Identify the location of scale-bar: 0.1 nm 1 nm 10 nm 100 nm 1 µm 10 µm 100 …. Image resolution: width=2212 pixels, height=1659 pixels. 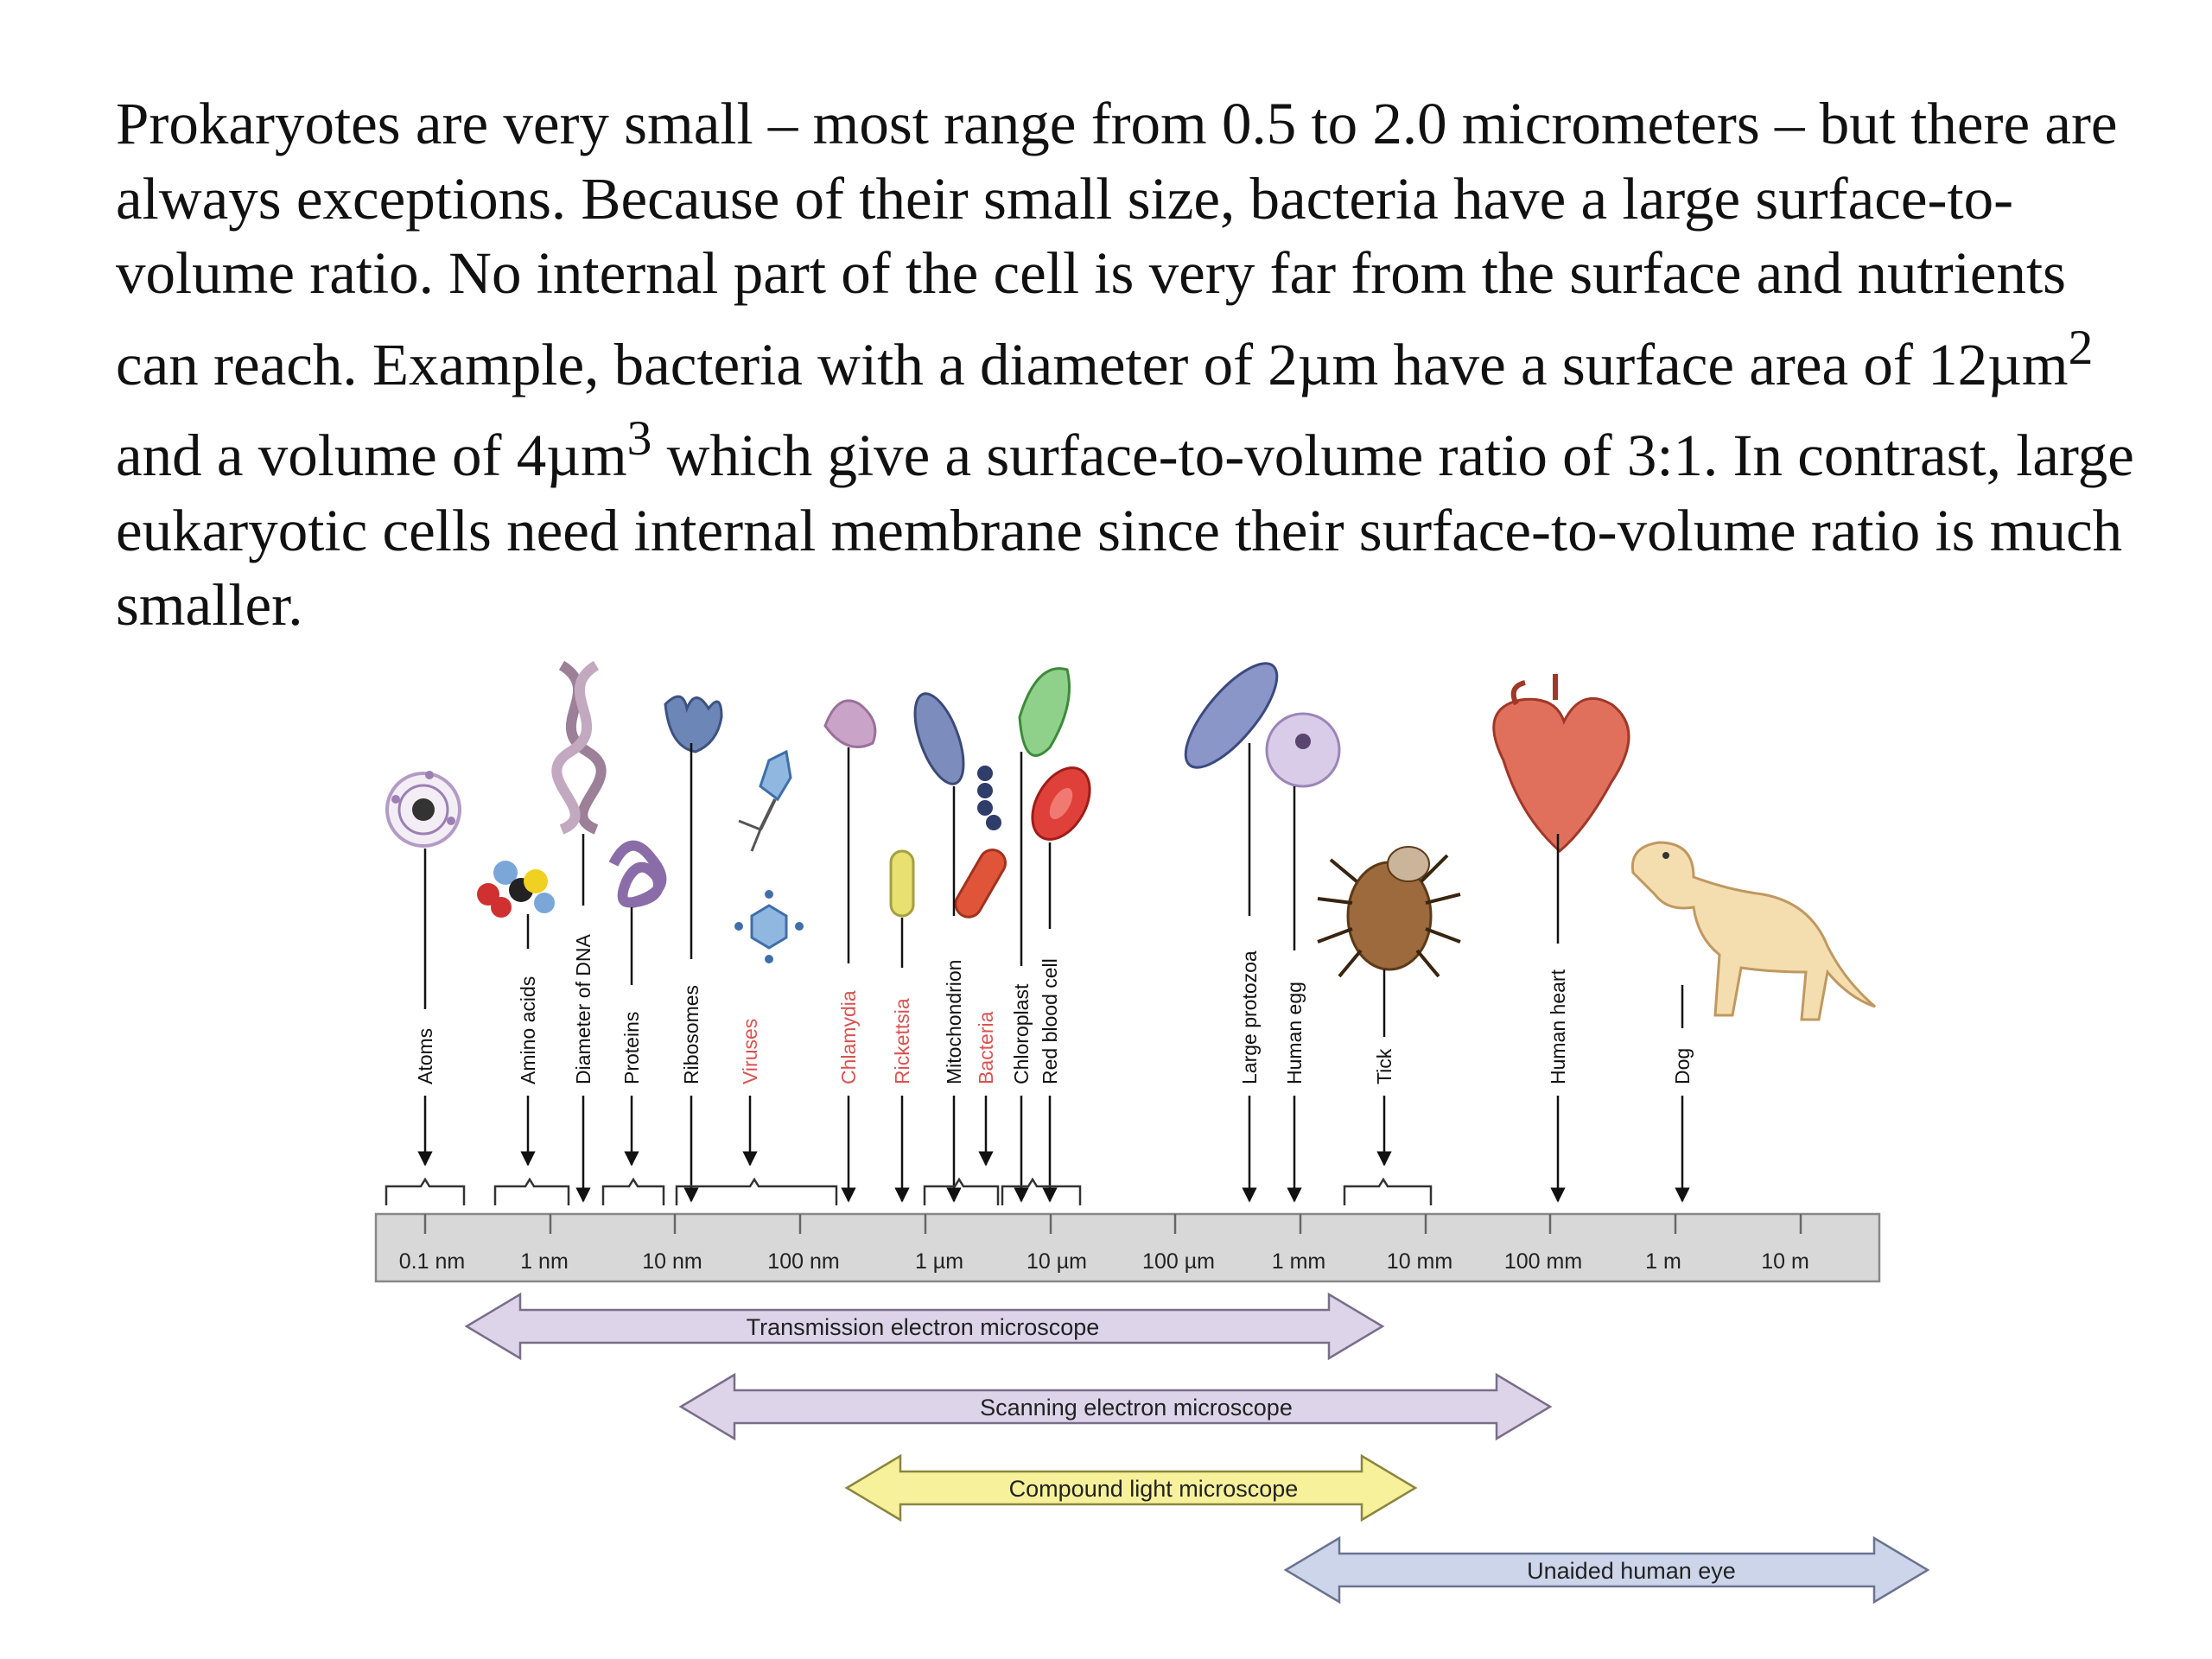
(1127, 1247).